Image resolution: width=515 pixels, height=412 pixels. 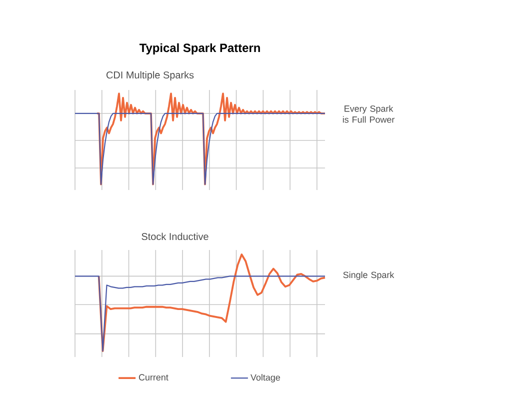 What do you see at coordinates (150, 75) in the screenshot?
I see `chart-subtitle: CDI Multiple Sparks` at bounding box center [150, 75].